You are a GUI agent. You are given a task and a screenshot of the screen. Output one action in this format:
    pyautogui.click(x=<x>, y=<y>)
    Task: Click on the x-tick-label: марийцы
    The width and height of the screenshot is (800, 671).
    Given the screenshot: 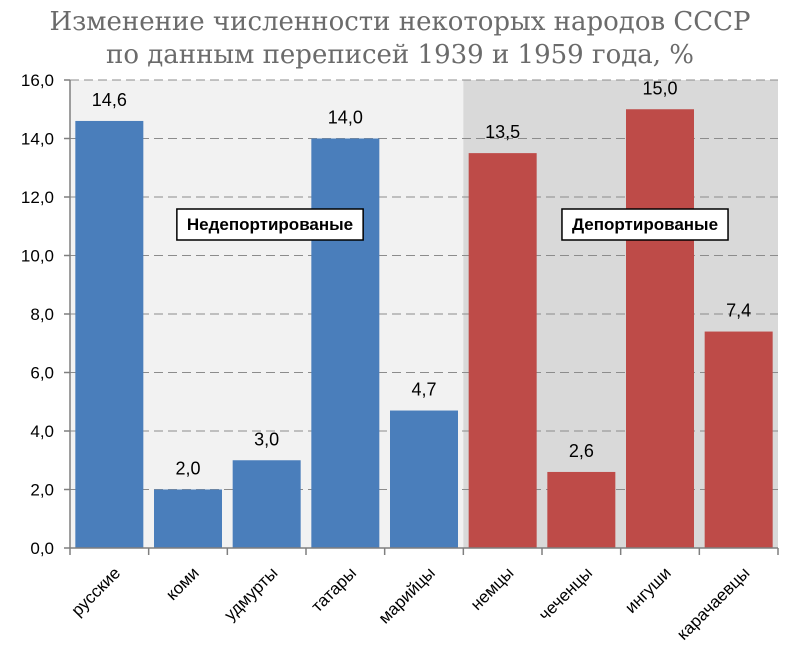 What is the action you would take?
    pyautogui.click(x=407, y=595)
    